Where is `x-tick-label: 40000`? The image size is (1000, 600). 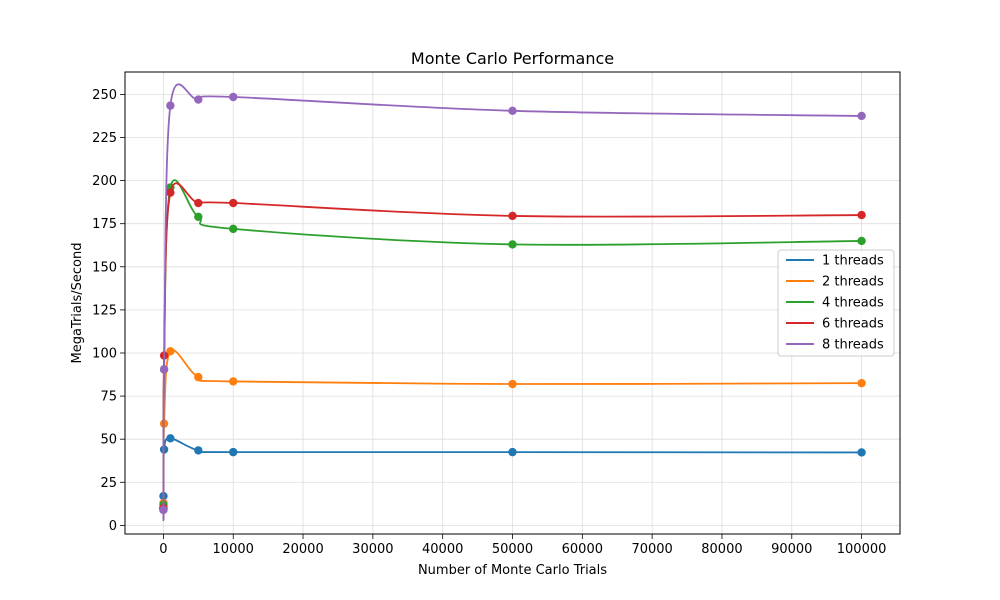 x-tick-label: 40000 is located at coordinates (442, 549).